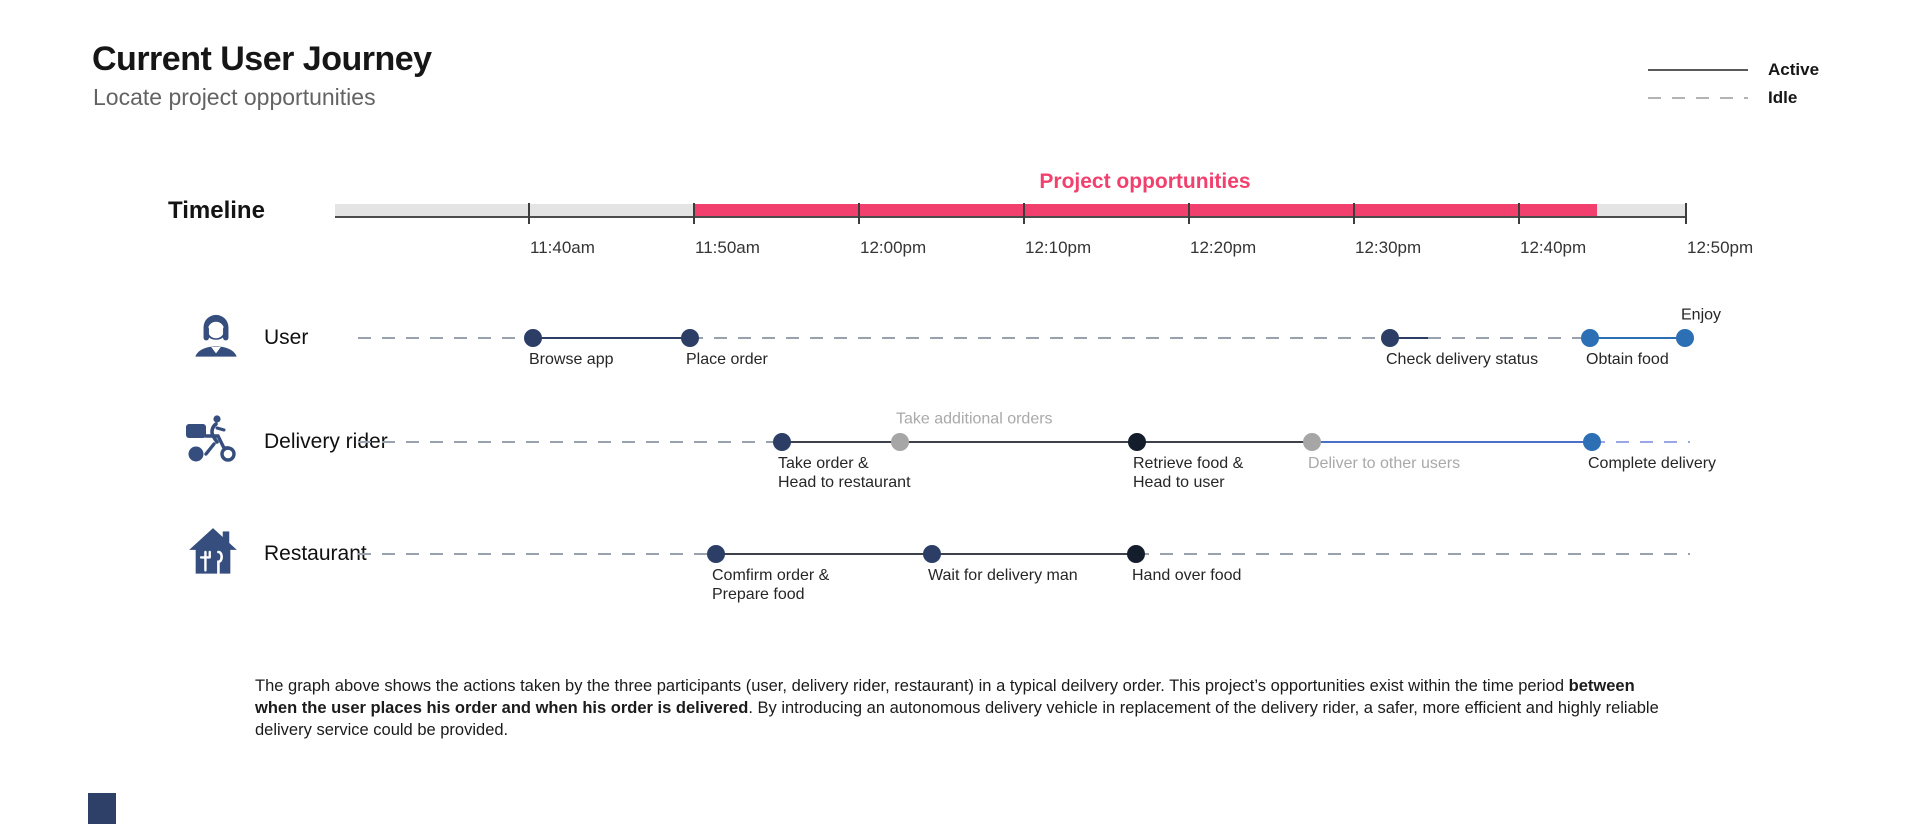 Image resolution: width=1920 pixels, height=824 pixels. Describe the element at coordinates (1145, 210) in the screenshot. I see `timeline-highlight-segment` at that location.